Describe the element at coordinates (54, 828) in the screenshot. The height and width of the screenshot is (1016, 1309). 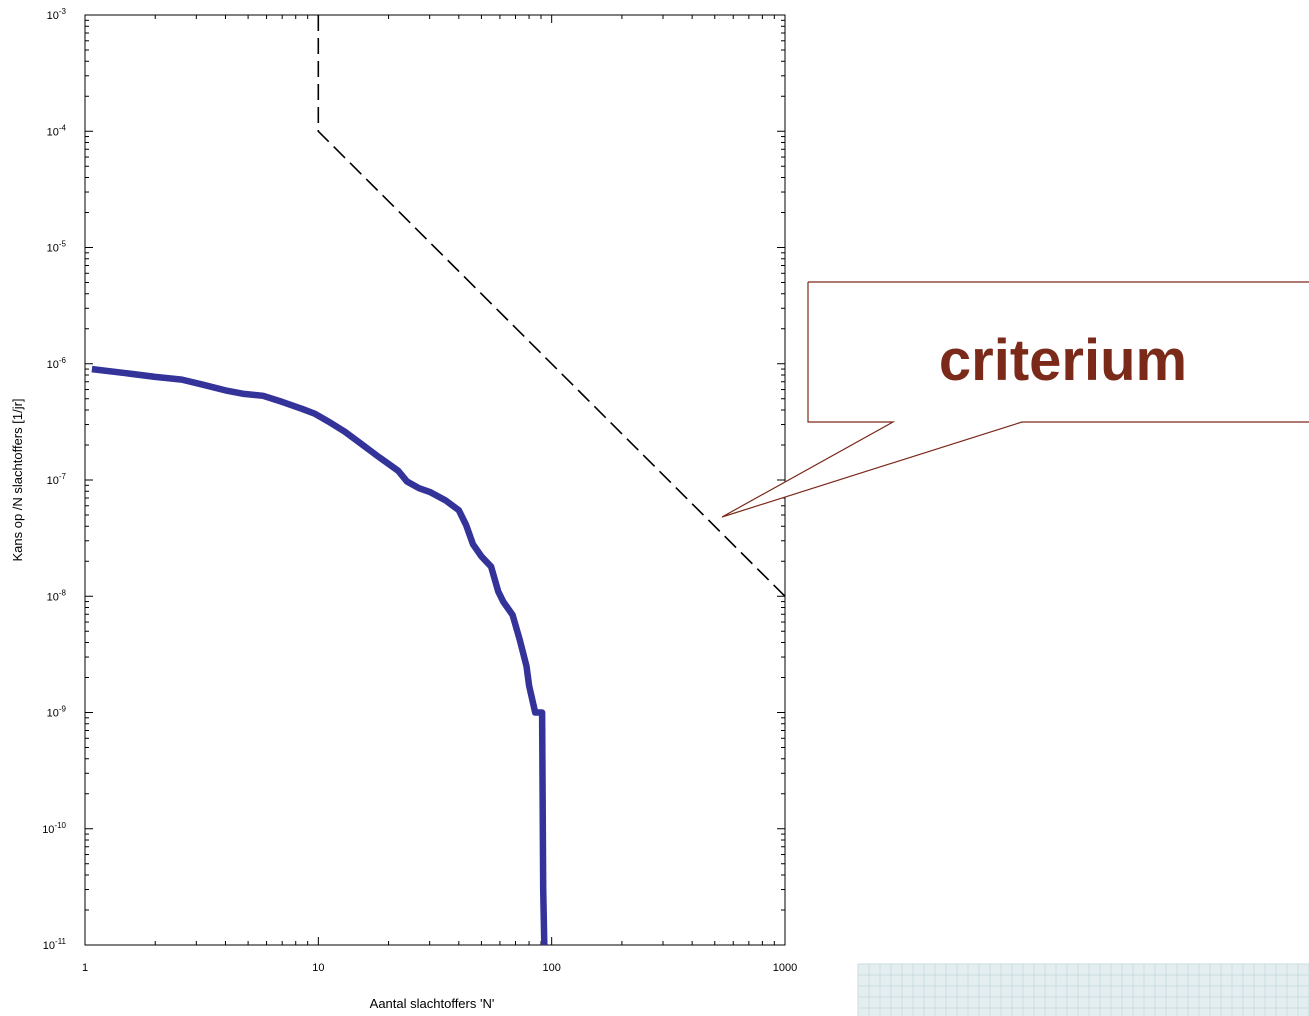
I see `y-tick-label: 10⁻¹⁰` at that location.